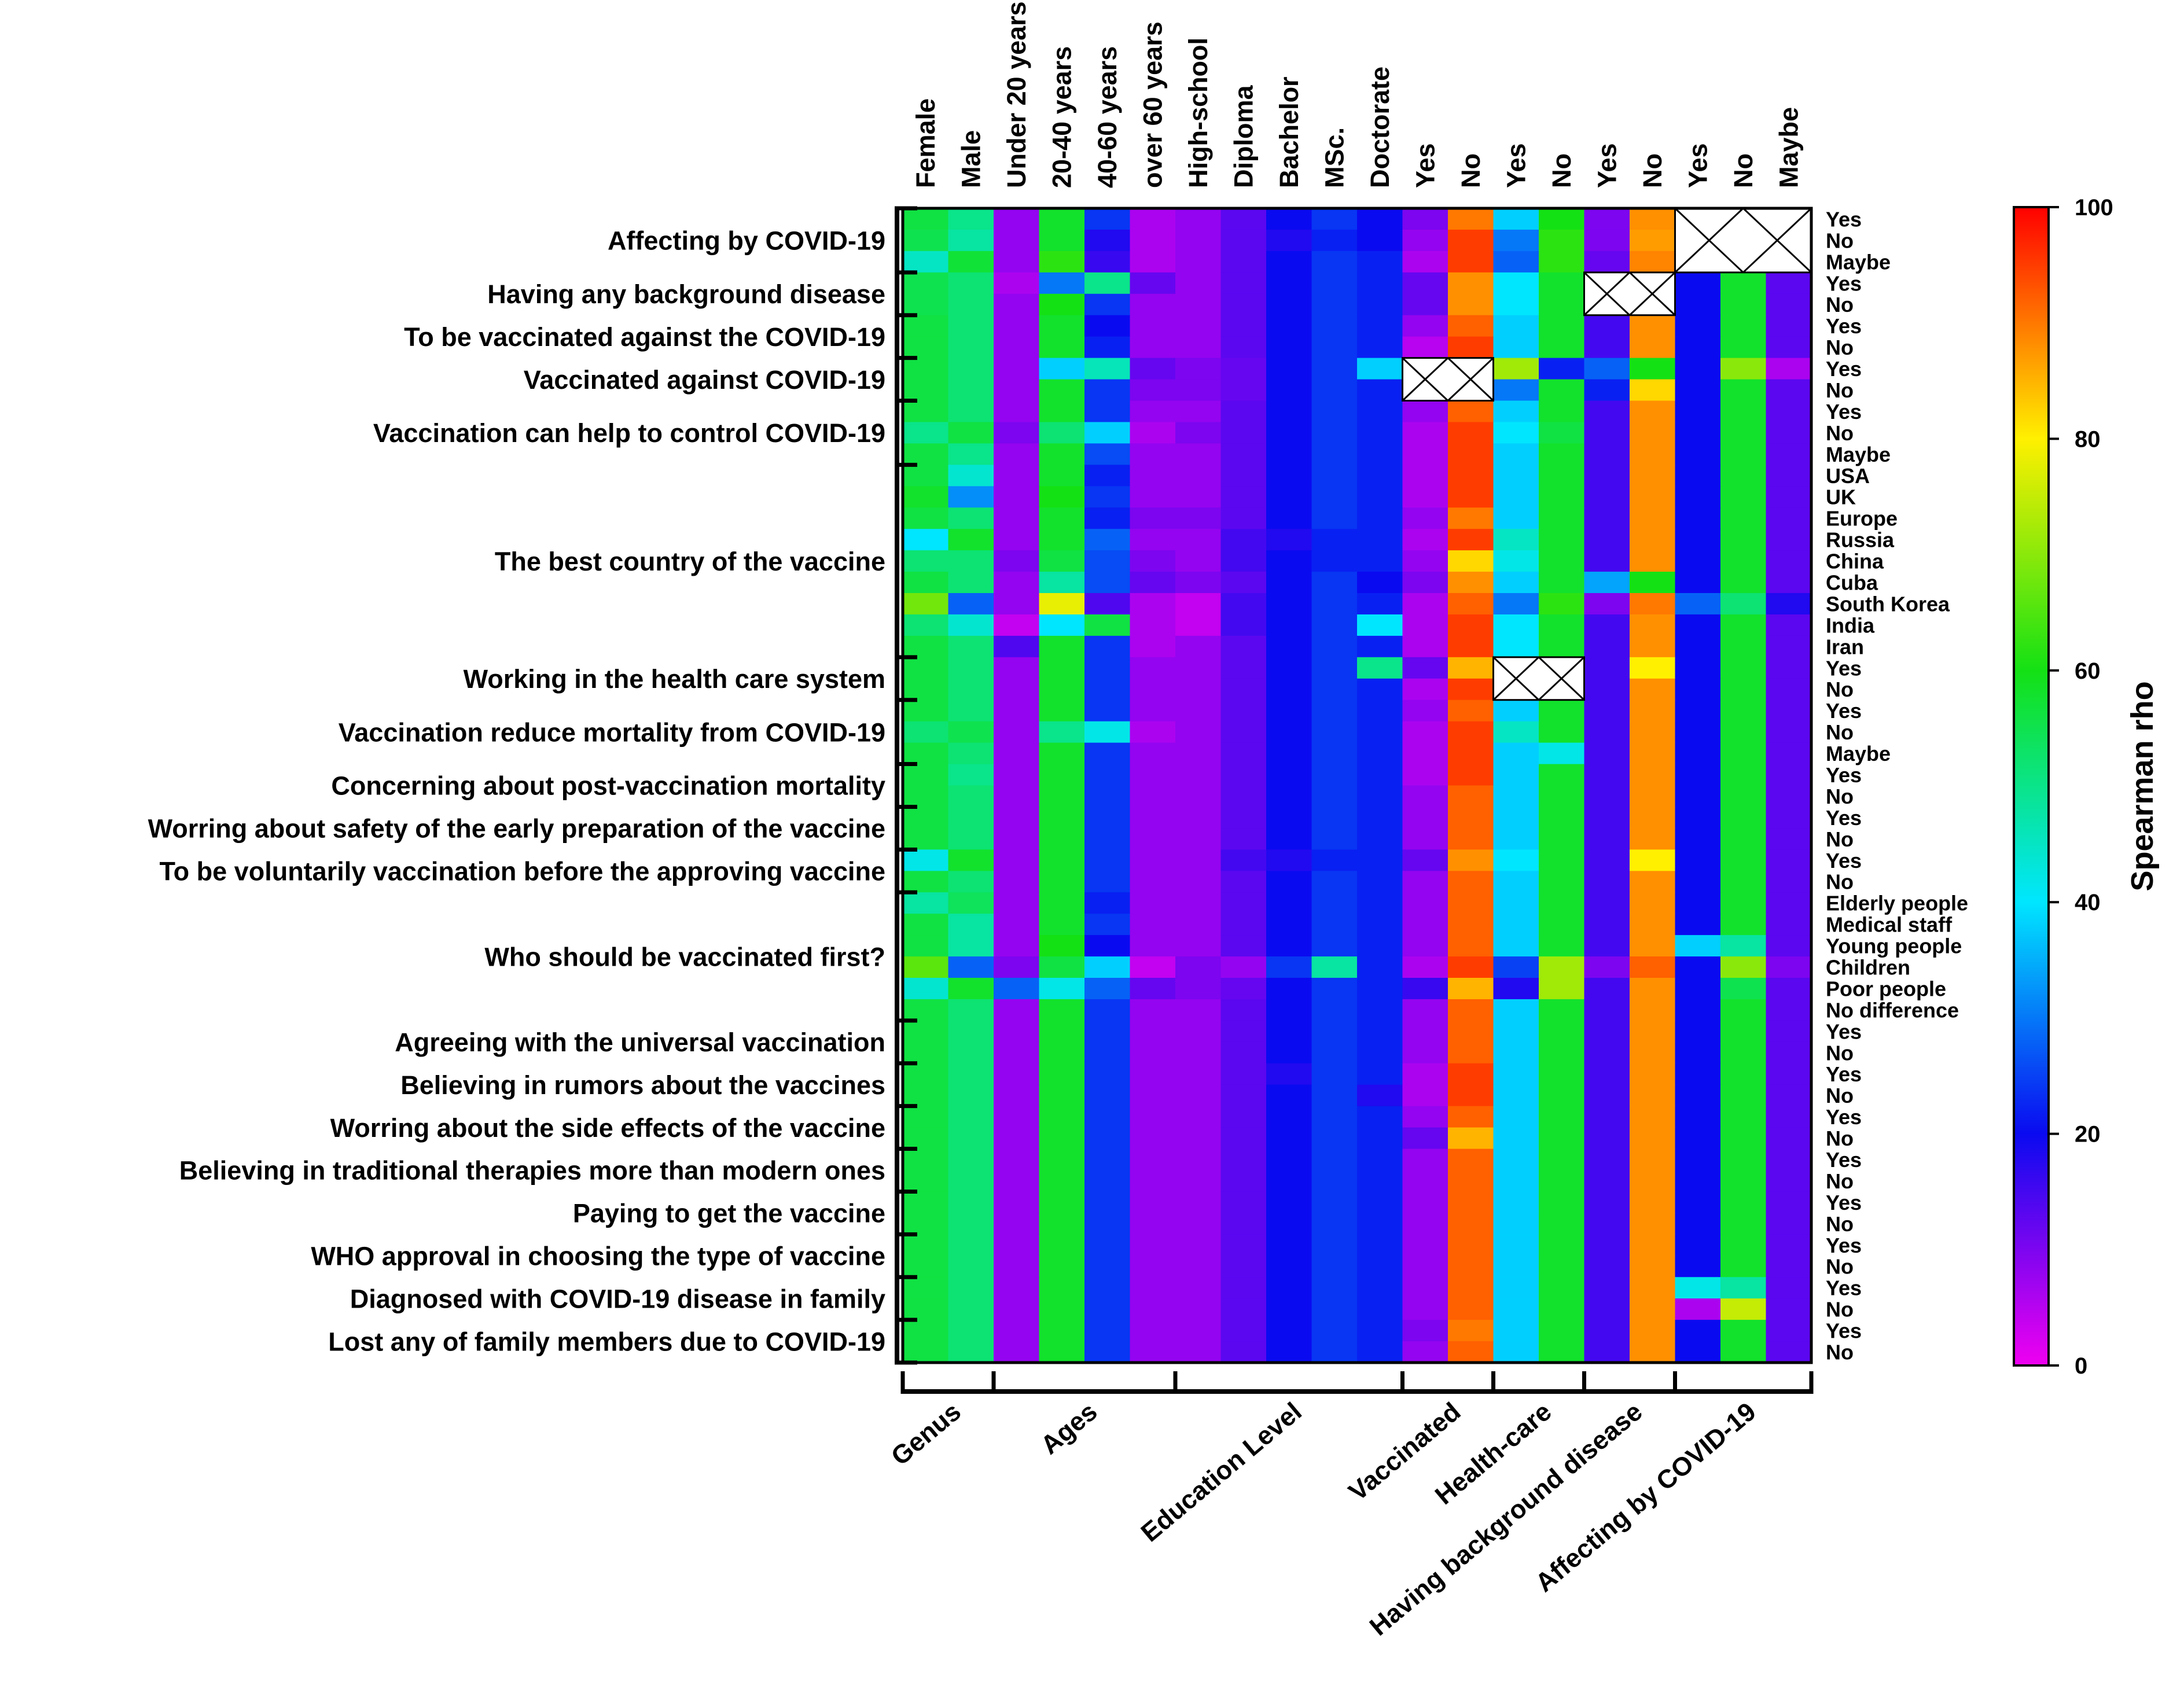  Describe the element at coordinates (1244, 136) in the screenshot. I see `column-label: Diploma` at that location.